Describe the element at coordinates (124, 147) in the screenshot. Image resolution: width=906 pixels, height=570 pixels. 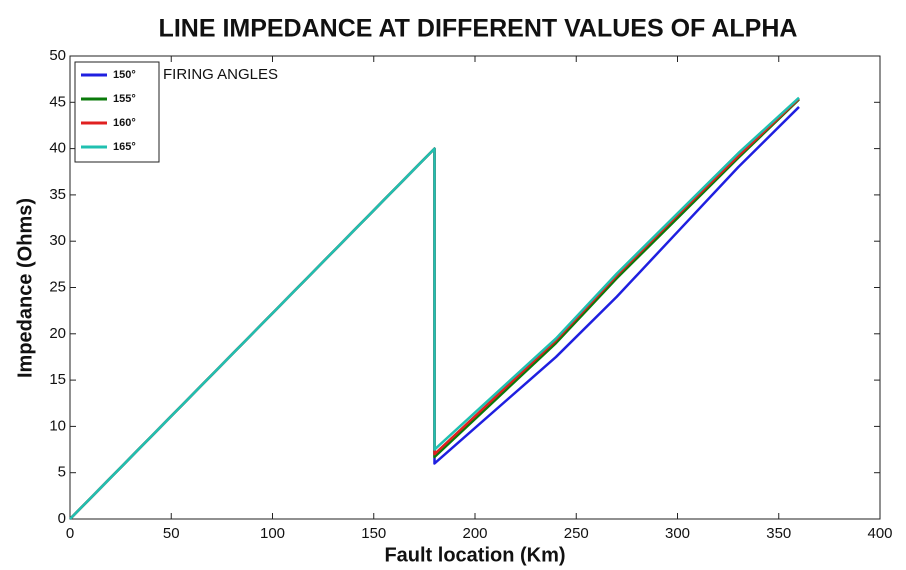
I see `legend-label: 165°` at that location.